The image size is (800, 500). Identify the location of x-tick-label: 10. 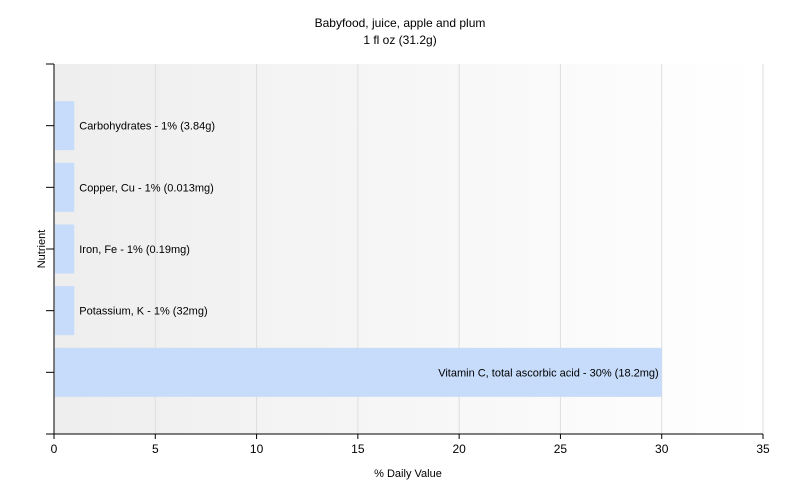
(257, 449).